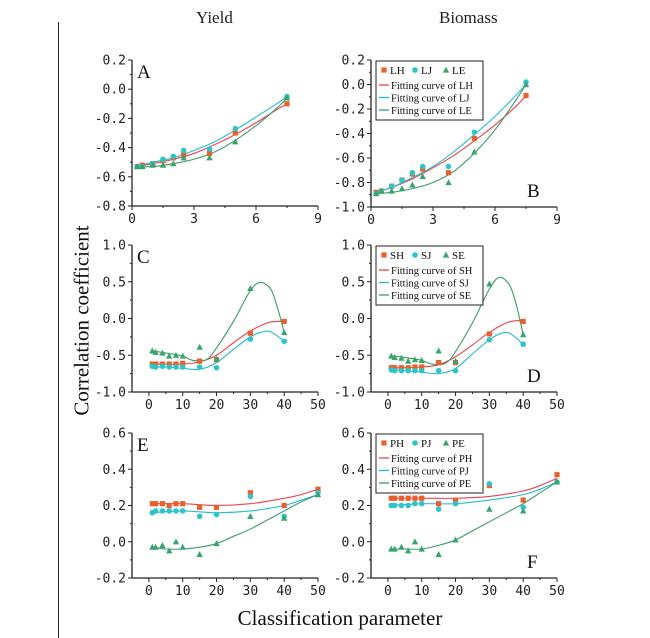  Describe the element at coordinates (284, 405) in the screenshot. I see `x-tick-label: 40` at that location.